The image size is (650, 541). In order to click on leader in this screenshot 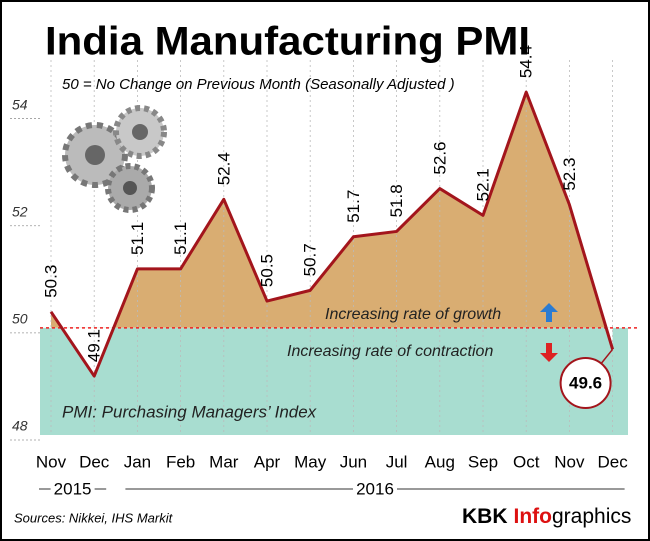, I will do `click(607, 356)`.